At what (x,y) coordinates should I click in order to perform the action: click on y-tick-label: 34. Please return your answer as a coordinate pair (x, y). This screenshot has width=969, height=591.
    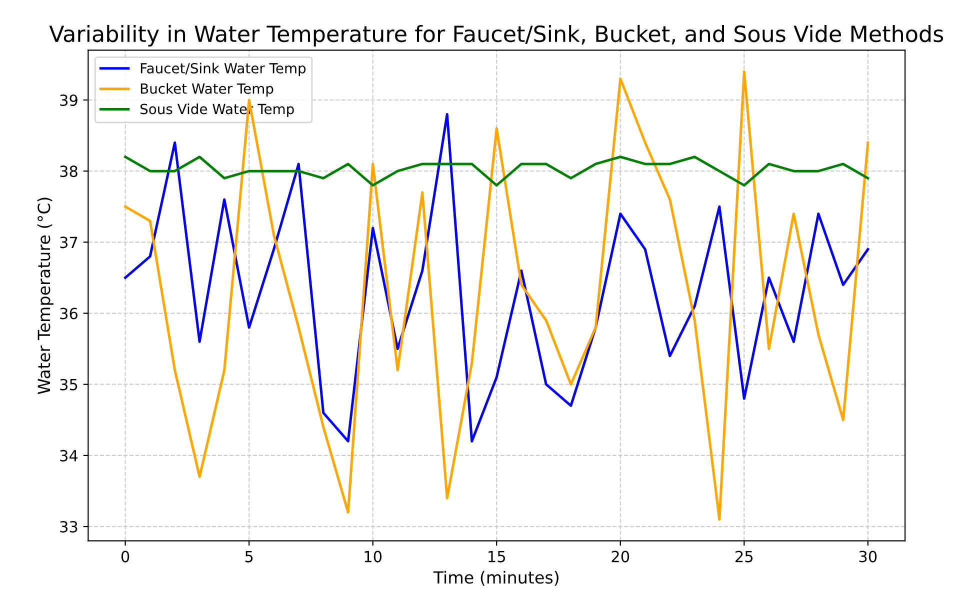
    Looking at the image, I should click on (69, 456).